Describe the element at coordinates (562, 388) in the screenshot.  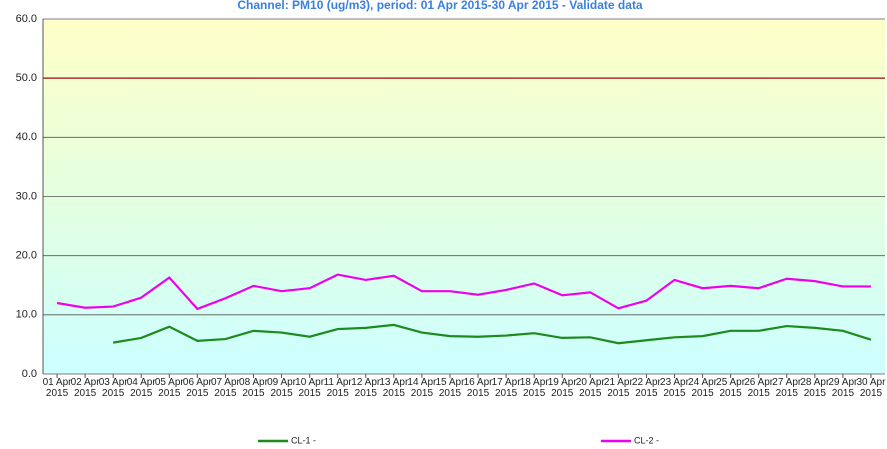
I see `x-tick-label: 19 Apr 2015` at that location.